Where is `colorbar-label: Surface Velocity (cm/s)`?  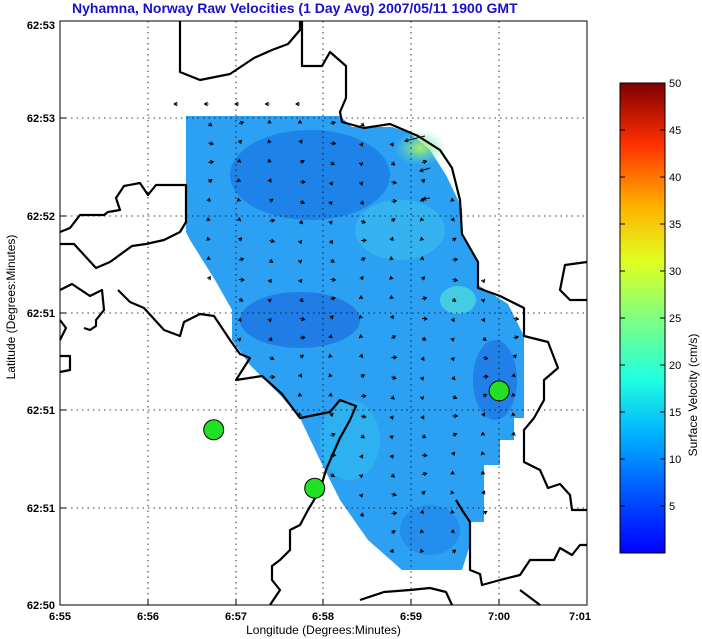
colorbar-label: Surface Velocity (cm/s) is located at coordinates (693, 395).